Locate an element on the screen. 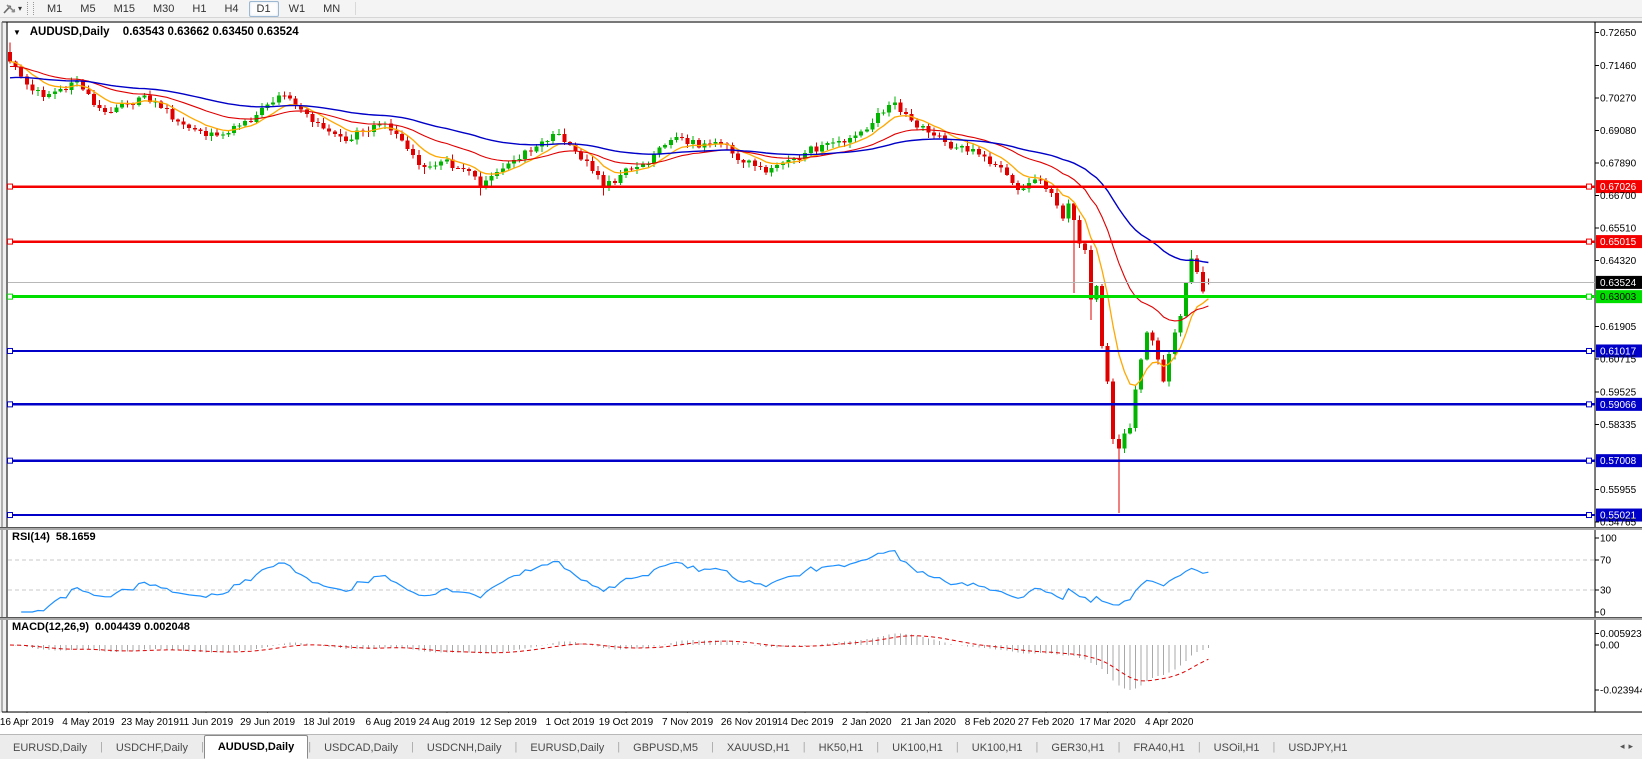 The height and width of the screenshot is (759, 1642). chart-collapse-icon: ▼ is located at coordinates (17, 32).